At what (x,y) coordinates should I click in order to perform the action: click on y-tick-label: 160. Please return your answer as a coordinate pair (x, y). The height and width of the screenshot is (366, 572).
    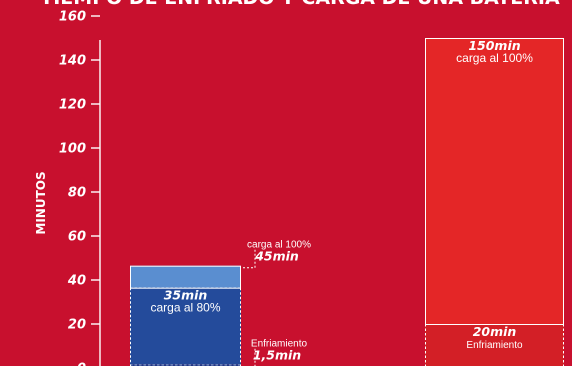
    Looking at the image, I should click on (72, 17).